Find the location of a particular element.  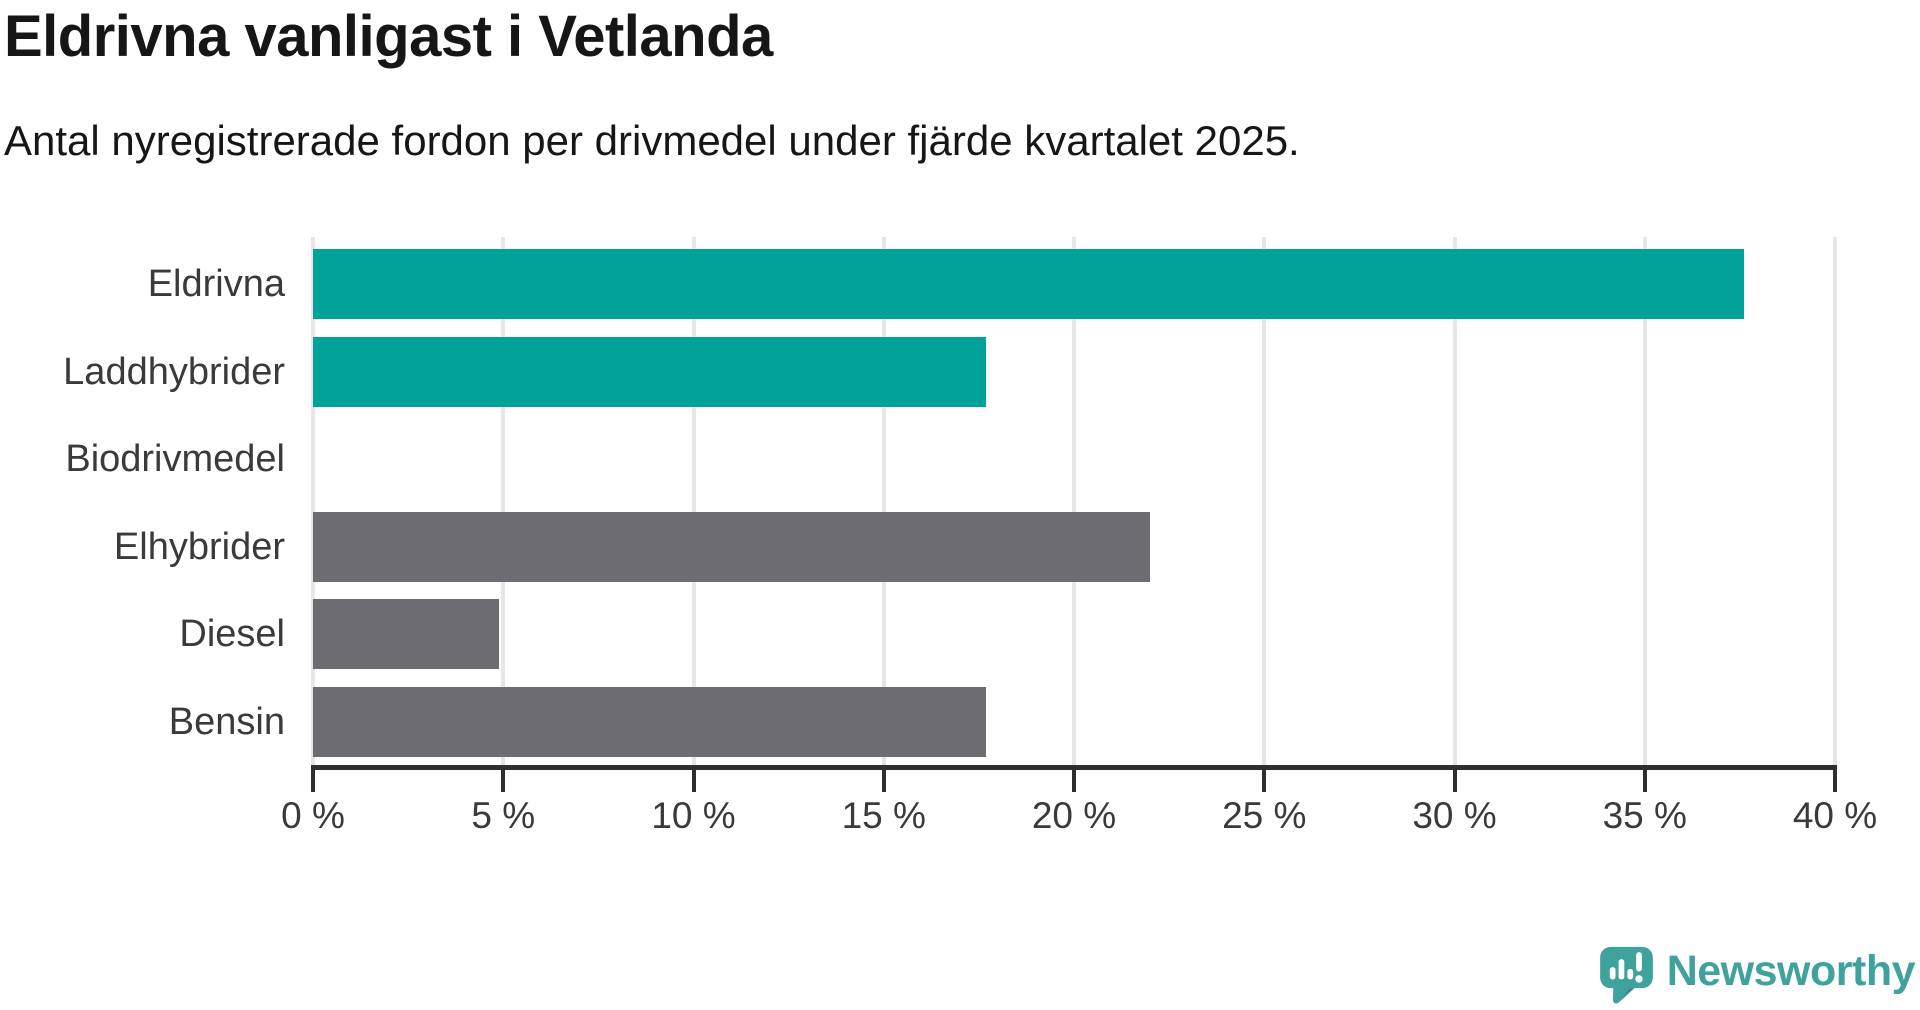

x-tick-label: 30 % is located at coordinates (1454, 815).